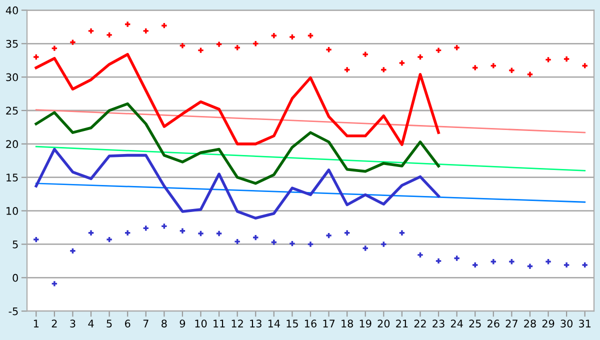 This screenshot has width=600, height=340. Describe the element at coordinates (237, 184) in the screenshot. I see `line-series` at that location.